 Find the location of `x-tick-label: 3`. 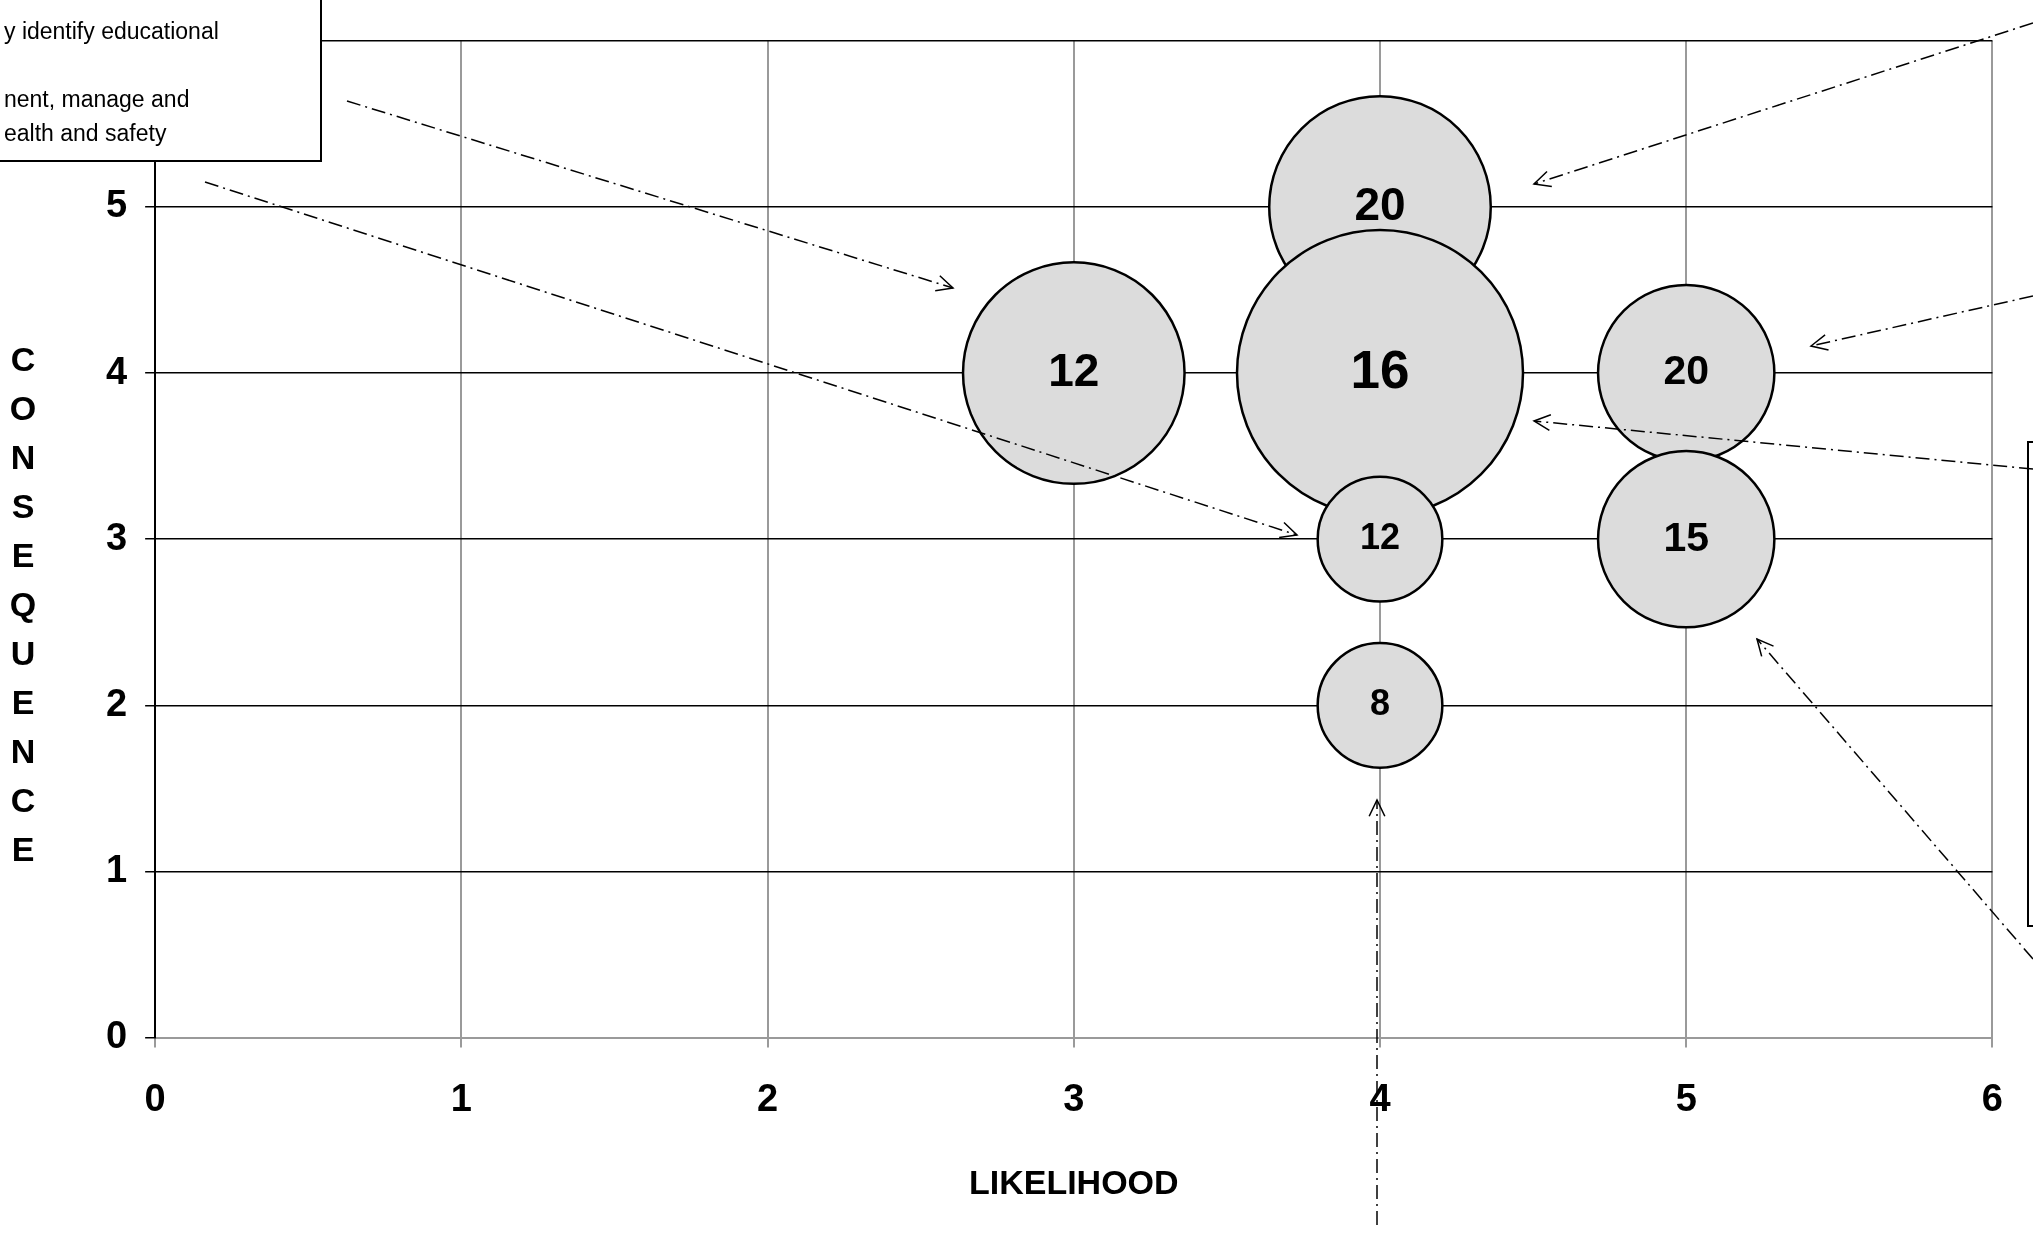

x-tick-label: 3 is located at coordinates (1074, 1097).